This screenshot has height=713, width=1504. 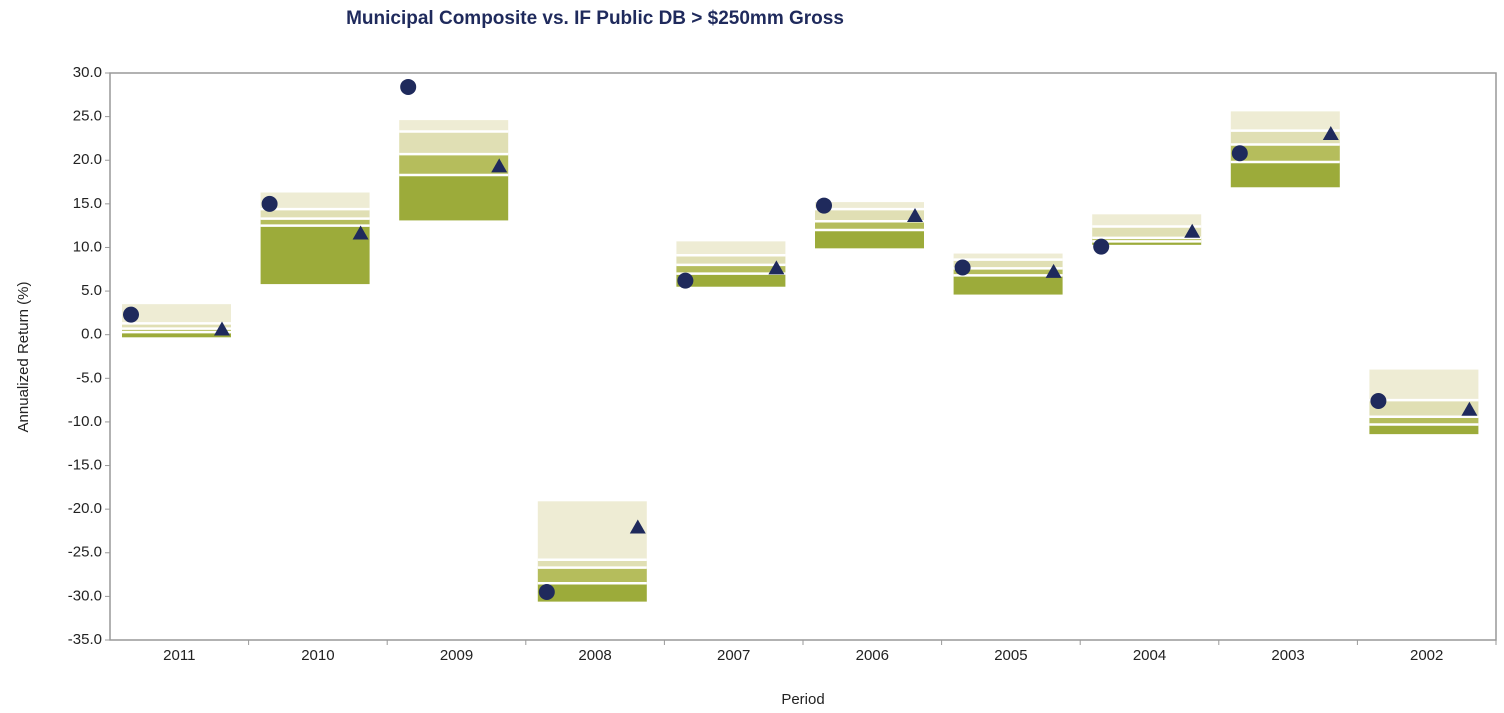 What do you see at coordinates (23, 357) in the screenshot?
I see `y-axis-label: Annualized Return (%)` at bounding box center [23, 357].